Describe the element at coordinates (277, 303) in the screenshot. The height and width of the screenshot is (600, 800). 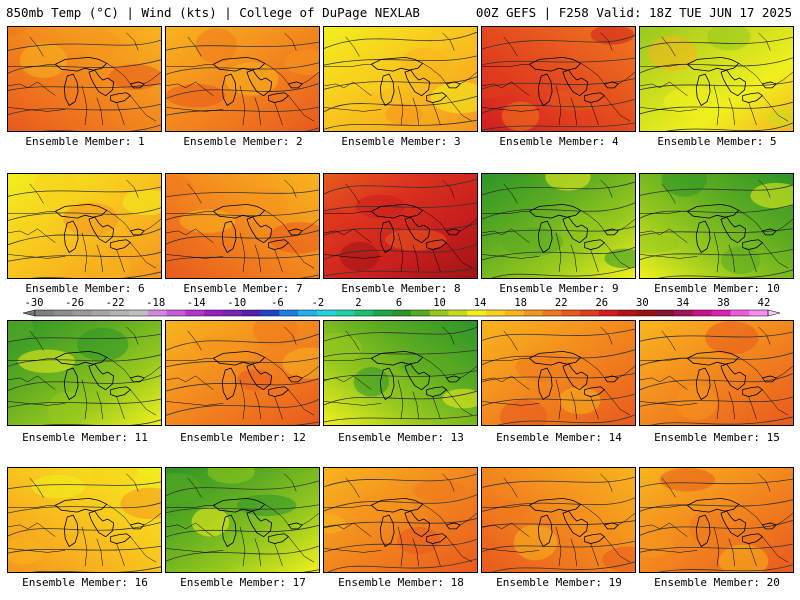
I see `colorbar-tick-label: -6` at that location.